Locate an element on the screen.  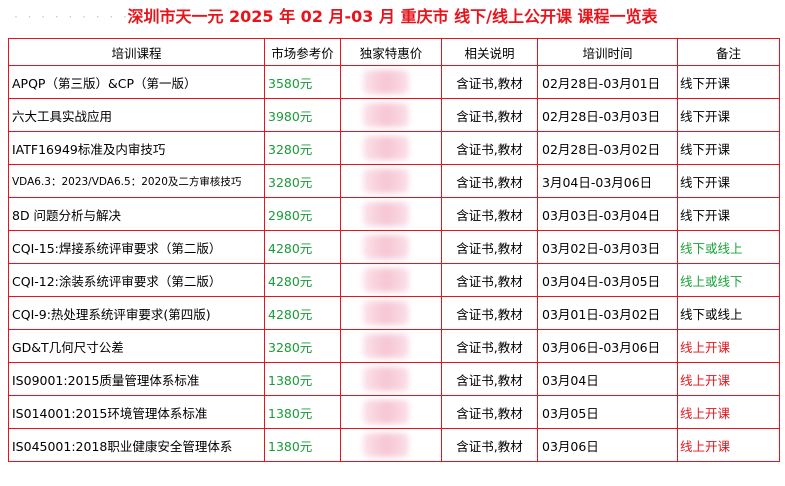
course-name: 六大工具实战应用 is located at coordinates (136, 115).